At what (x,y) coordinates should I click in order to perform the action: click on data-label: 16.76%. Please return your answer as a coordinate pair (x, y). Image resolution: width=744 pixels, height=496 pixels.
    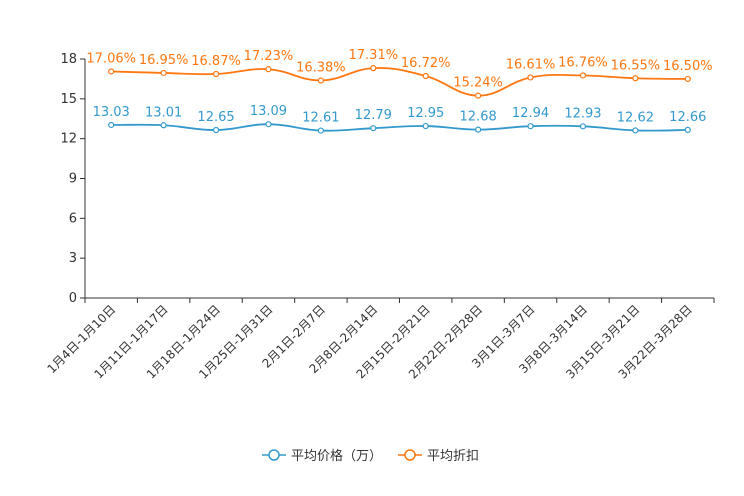
    Looking at the image, I should click on (583, 62).